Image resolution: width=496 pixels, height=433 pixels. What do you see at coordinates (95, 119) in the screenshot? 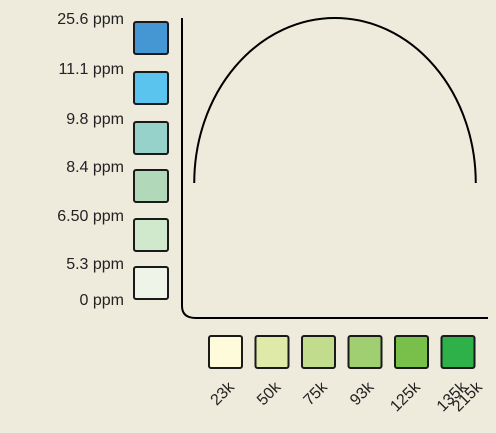
I see `y-tick-label: 9.8 ppm` at bounding box center [95, 119].